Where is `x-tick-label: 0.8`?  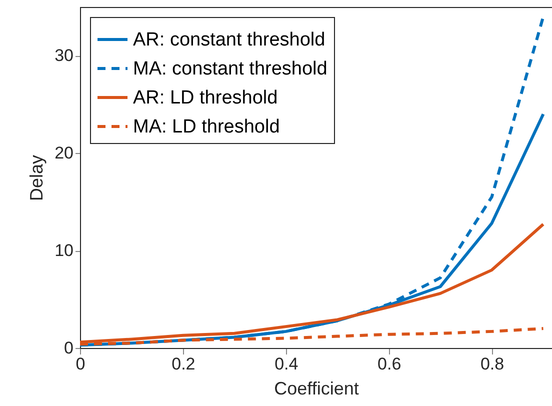
x-tick-label: 0.8 is located at coordinates (492, 364).